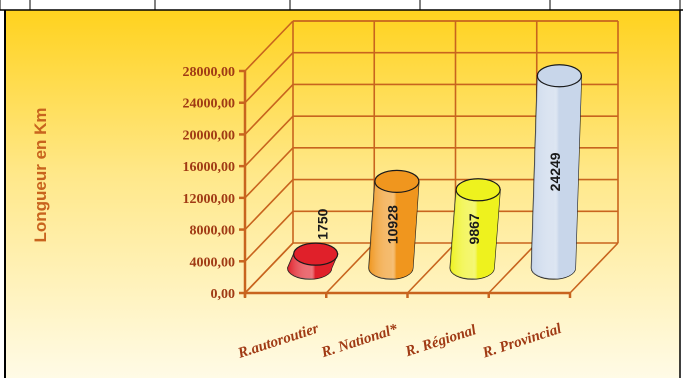 This screenshot has height=383, width=683. I want to click on bar-value-label: 1750, so click(322, 223).